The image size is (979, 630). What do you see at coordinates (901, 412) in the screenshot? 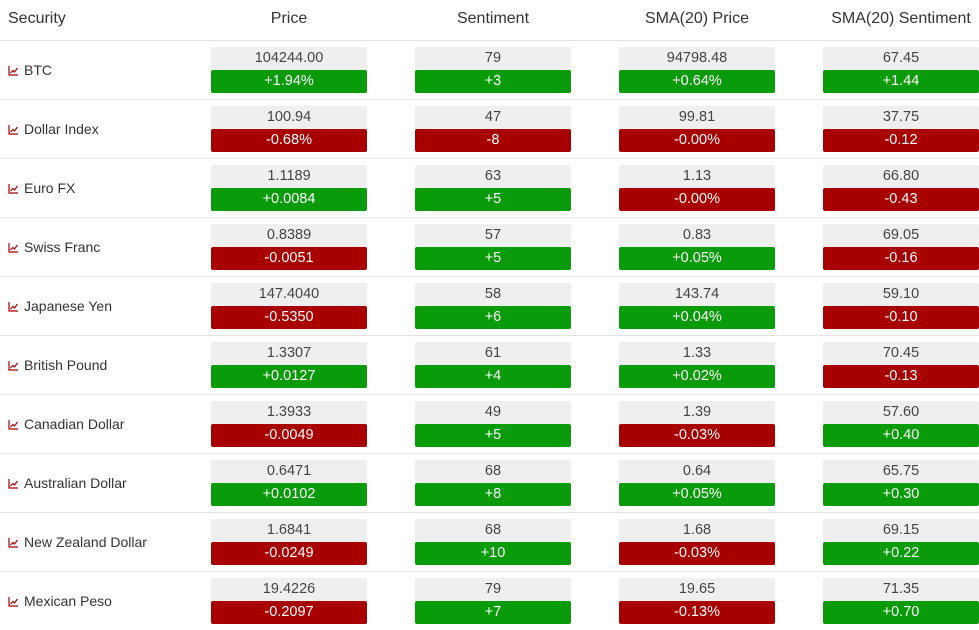
I see `sma-sentiment-value: 57.60` at bounding box center [901, 412].